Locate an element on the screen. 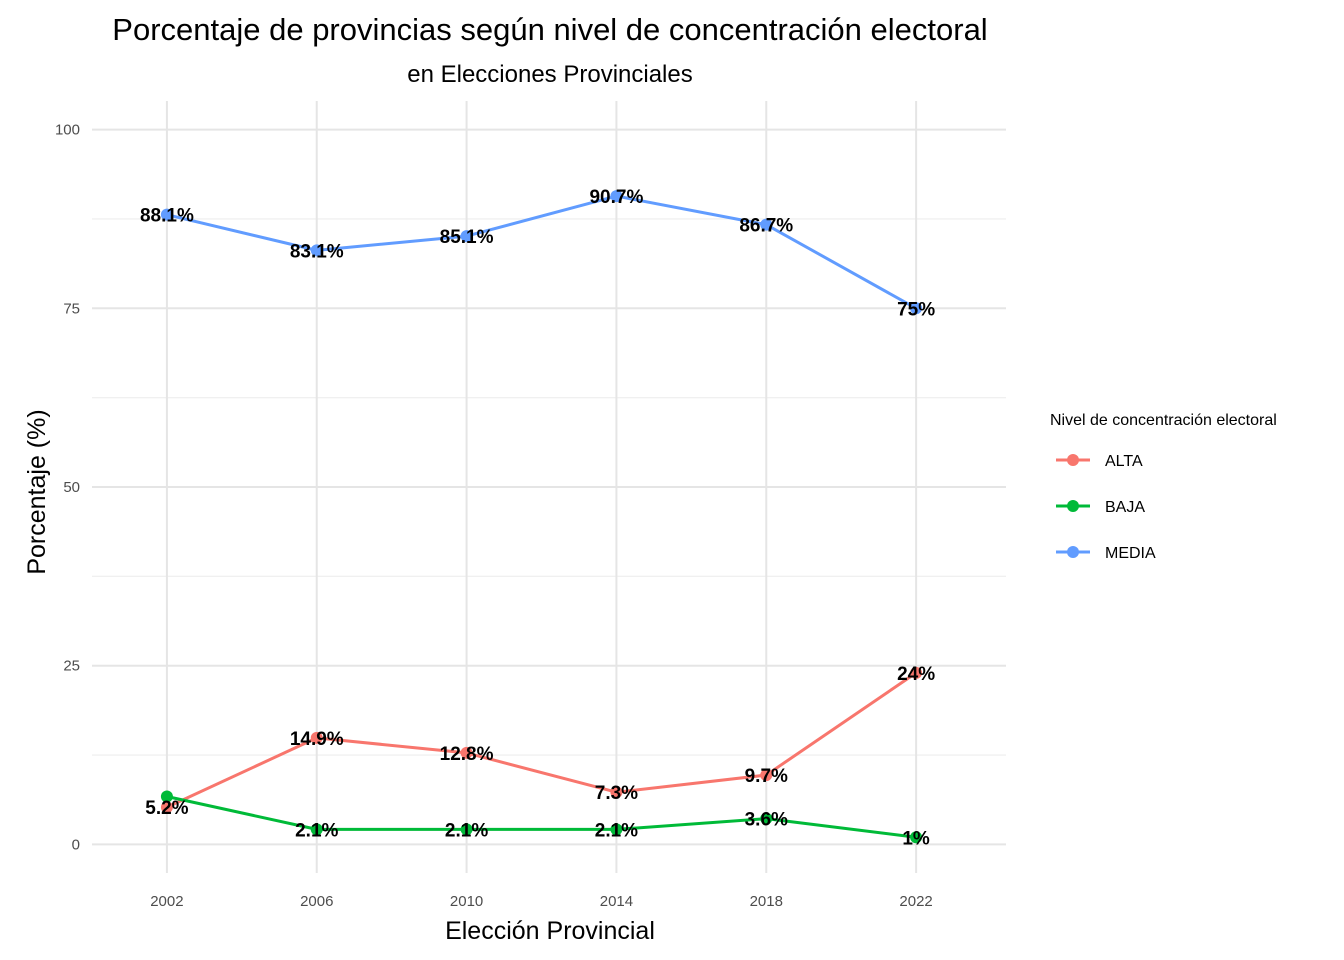 The width and height of the screenshot is (1344, 960). data-label-media: 75% is located at coordinates (916, 309).